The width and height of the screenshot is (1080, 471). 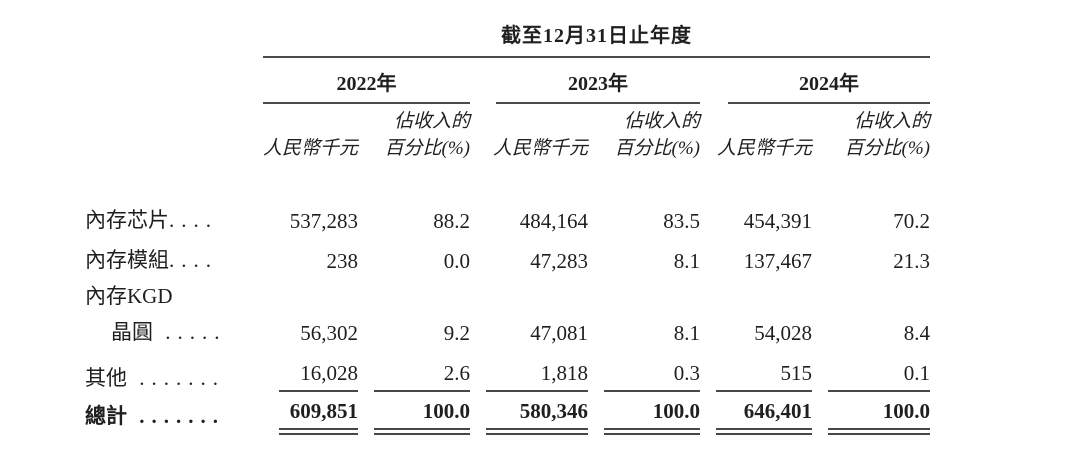 I want to click on table-cell: 47,283, so click(x=529, y=260).